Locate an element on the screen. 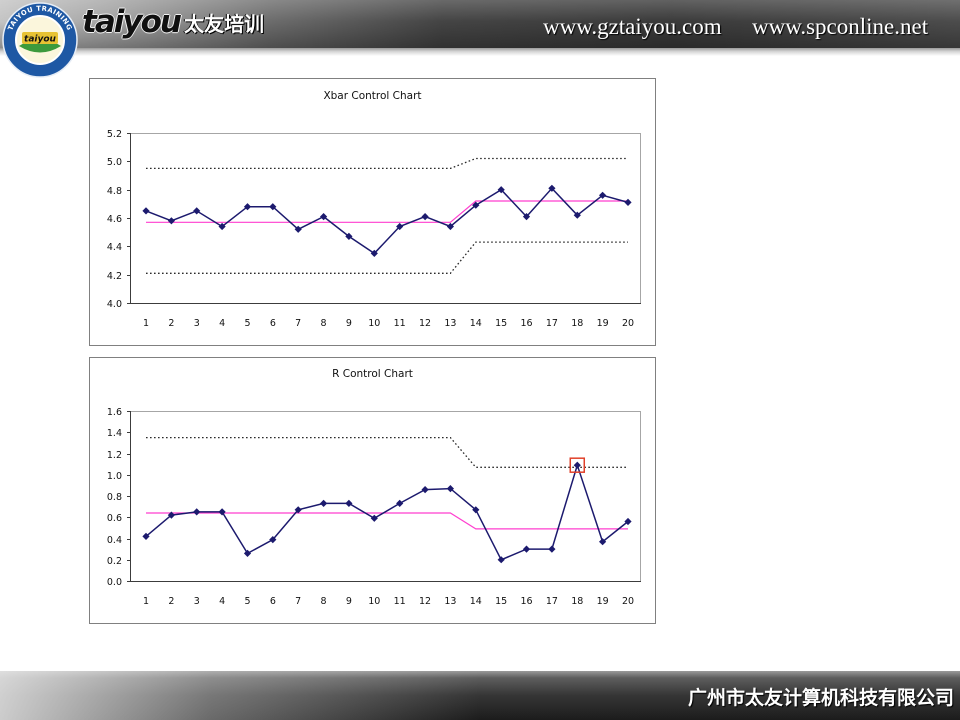 The image size is (960, 720). r-x-tick-label: 20 is located at coordinates (628, 601).